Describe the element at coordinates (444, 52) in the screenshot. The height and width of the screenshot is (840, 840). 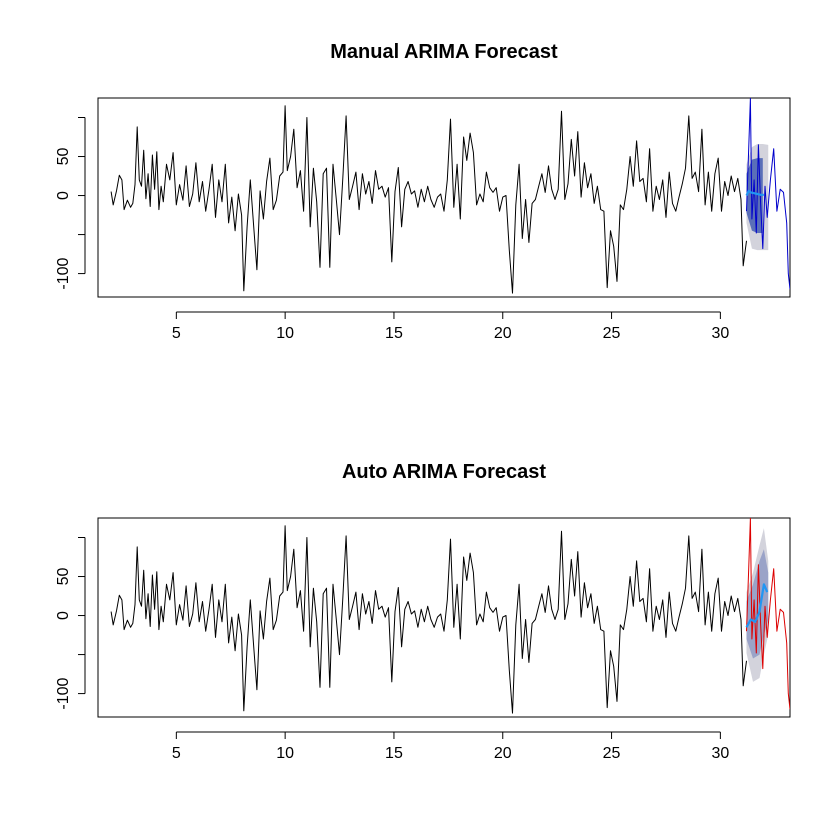
I see `manual-arima-title: Manual ARIMA Forecast` at that location.